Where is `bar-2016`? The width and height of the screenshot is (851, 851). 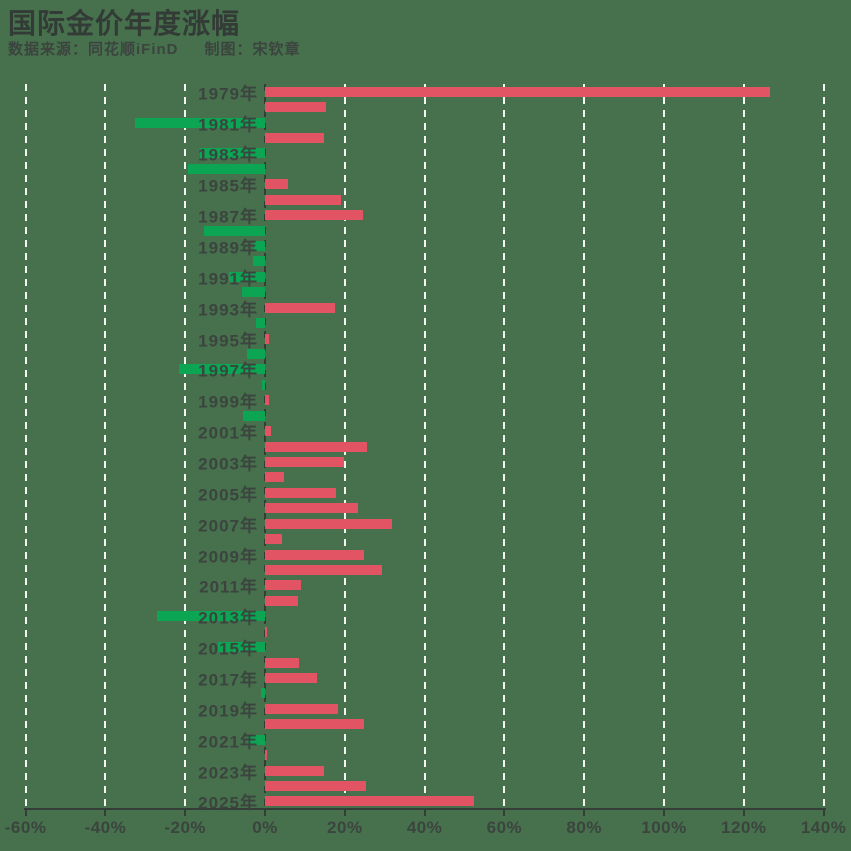
bar-2016 is located at coordinates (282, 662).